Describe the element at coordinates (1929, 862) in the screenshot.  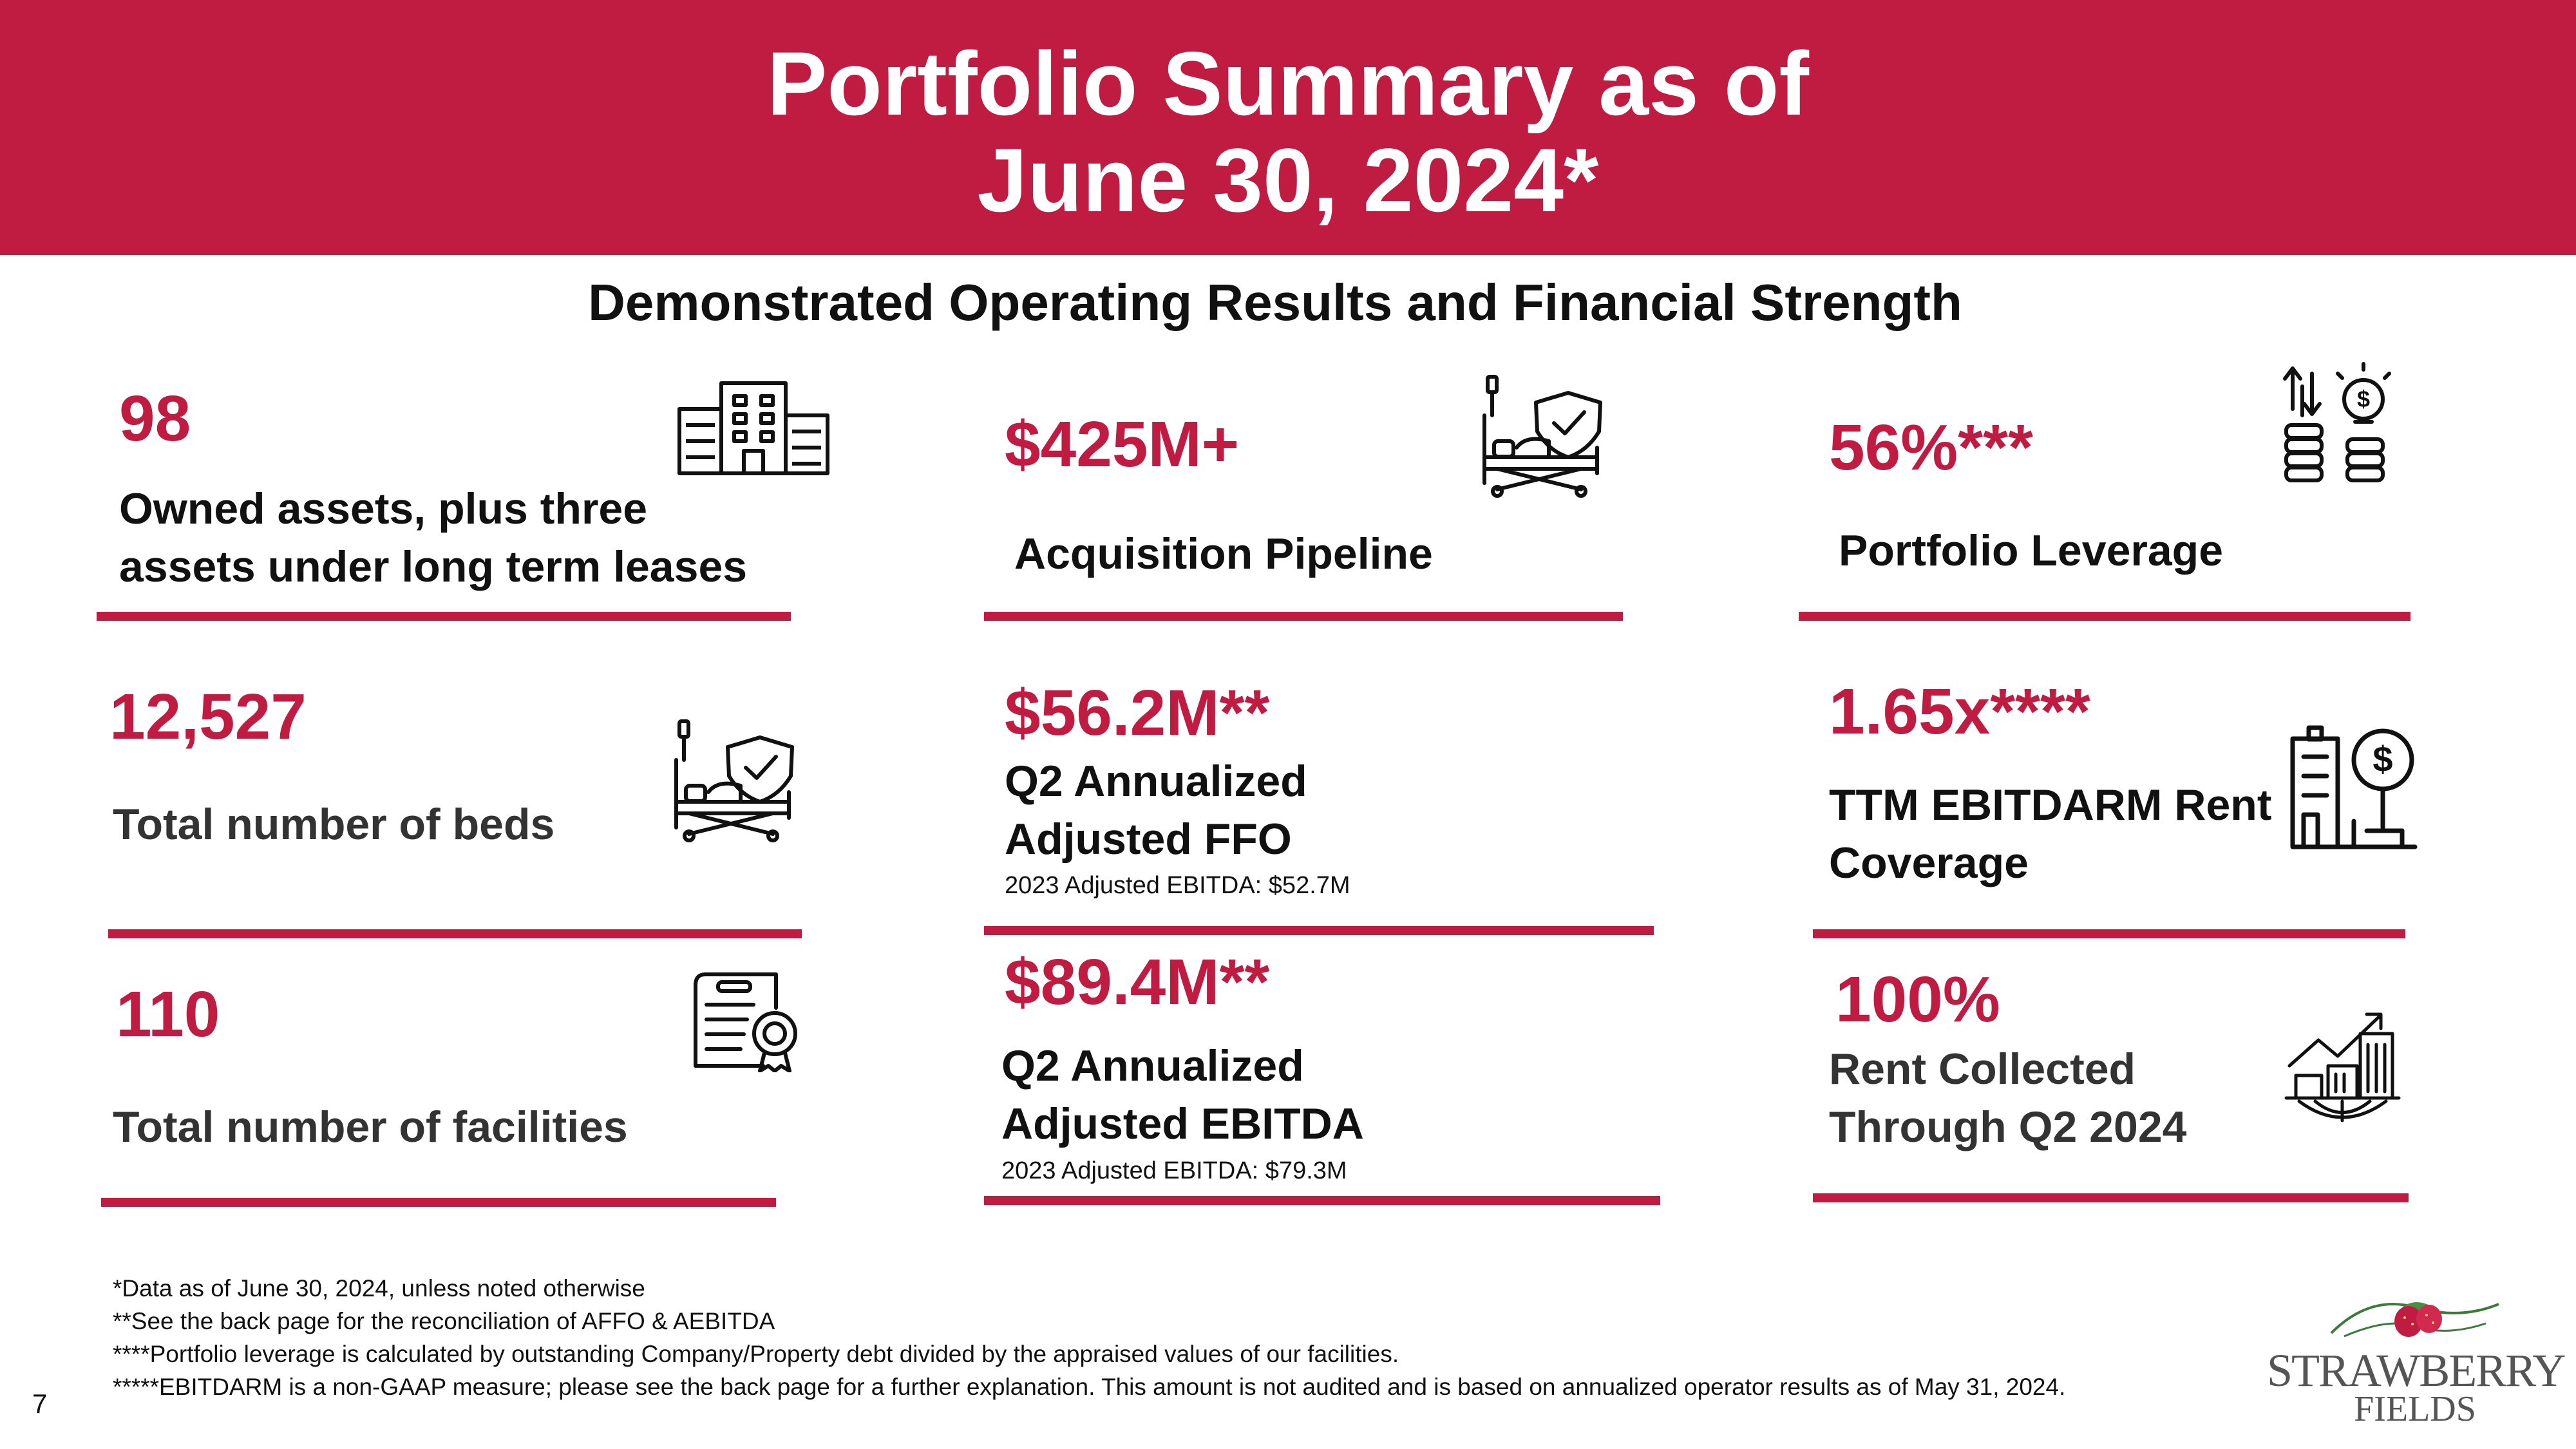
I see `coverage-label-line2: Coverage` at that location.